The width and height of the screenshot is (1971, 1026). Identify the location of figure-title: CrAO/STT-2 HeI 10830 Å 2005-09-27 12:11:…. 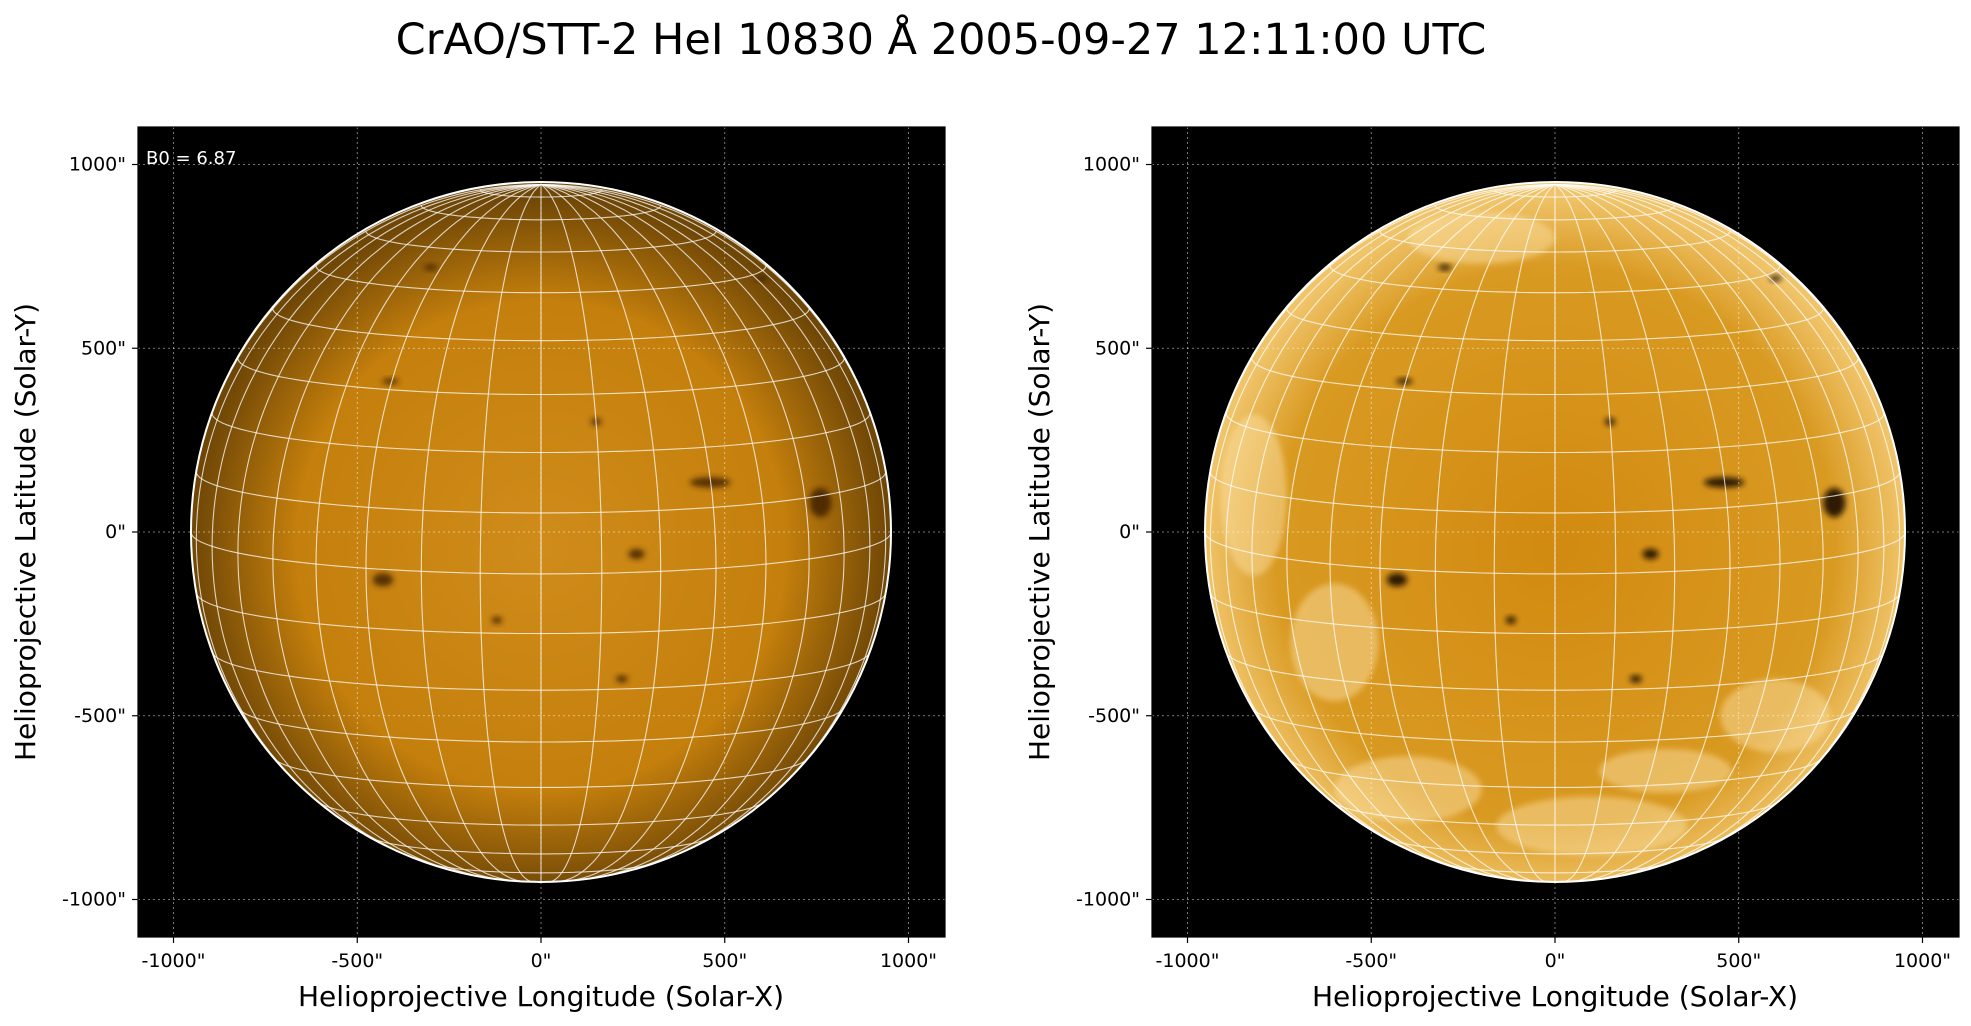
(941, 40).